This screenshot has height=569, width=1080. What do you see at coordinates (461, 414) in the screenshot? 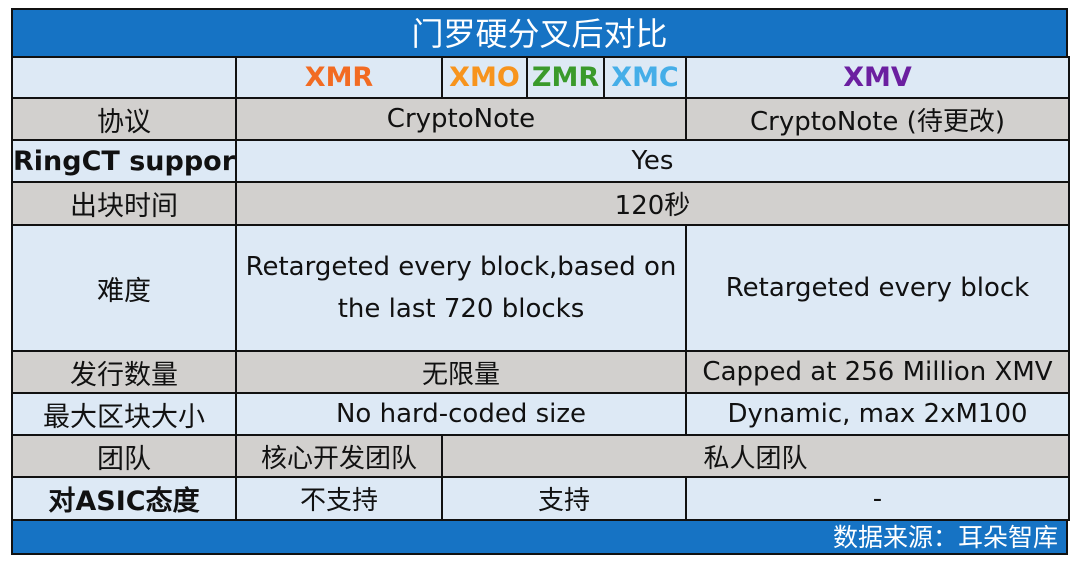
I see `max-block-size-left: No hard-coded size` at bounding box center [461, 414].